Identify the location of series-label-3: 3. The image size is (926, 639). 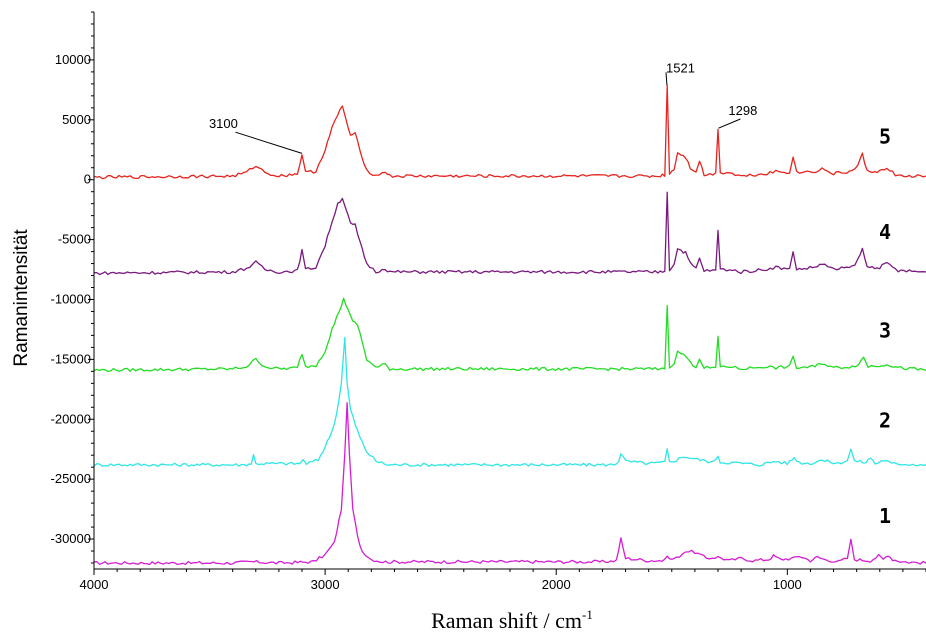
(885, 330).